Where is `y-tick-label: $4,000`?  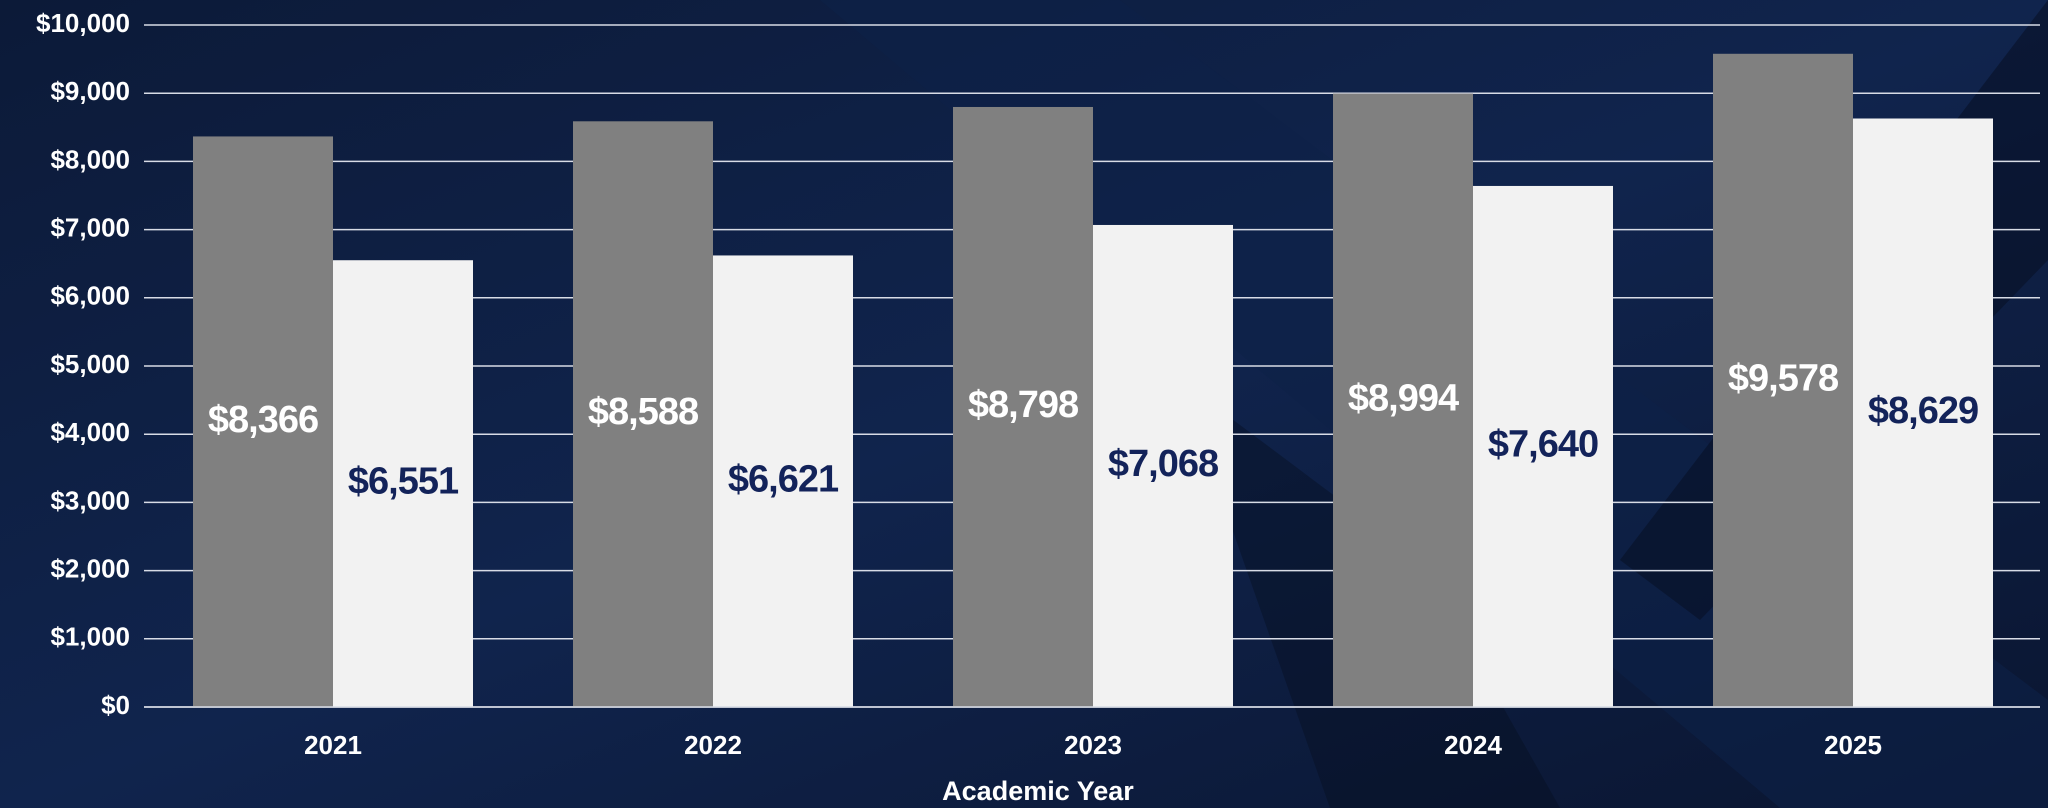 y-tick-label: $4,000 is located at coordinates (90, 432).